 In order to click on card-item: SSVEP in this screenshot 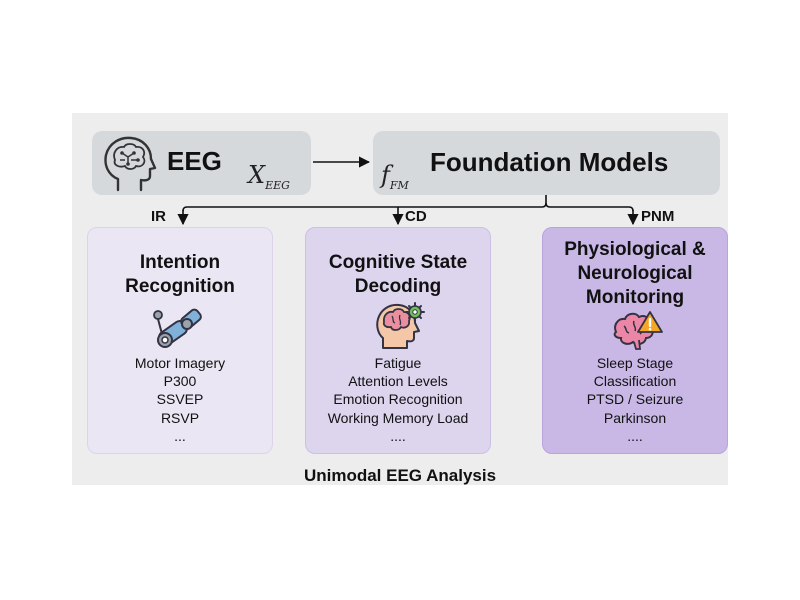, I will do `click(180, 399)`.